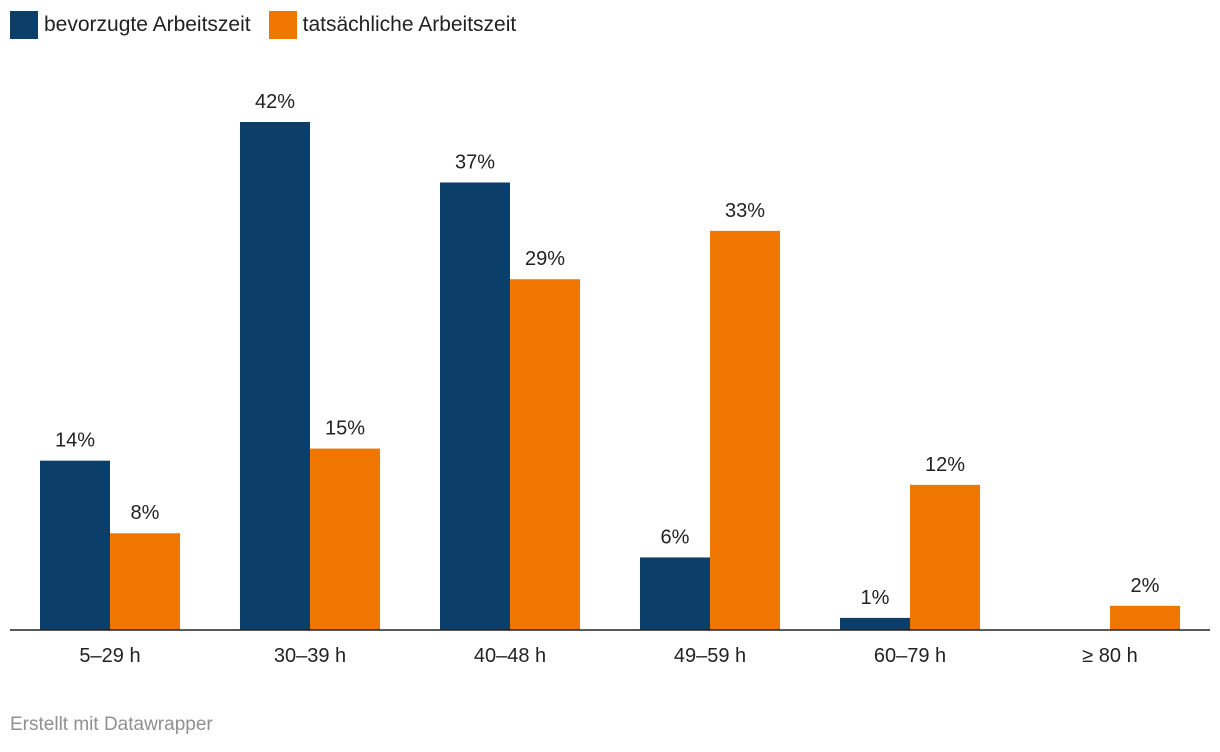 Image resolution: width=1220 pixels, height=752 pixels. What do you see at coordinates (510, 656) in the screenshot?
I see `x-tick-label-2: 40–48 h` at bounding box center [510, 656].